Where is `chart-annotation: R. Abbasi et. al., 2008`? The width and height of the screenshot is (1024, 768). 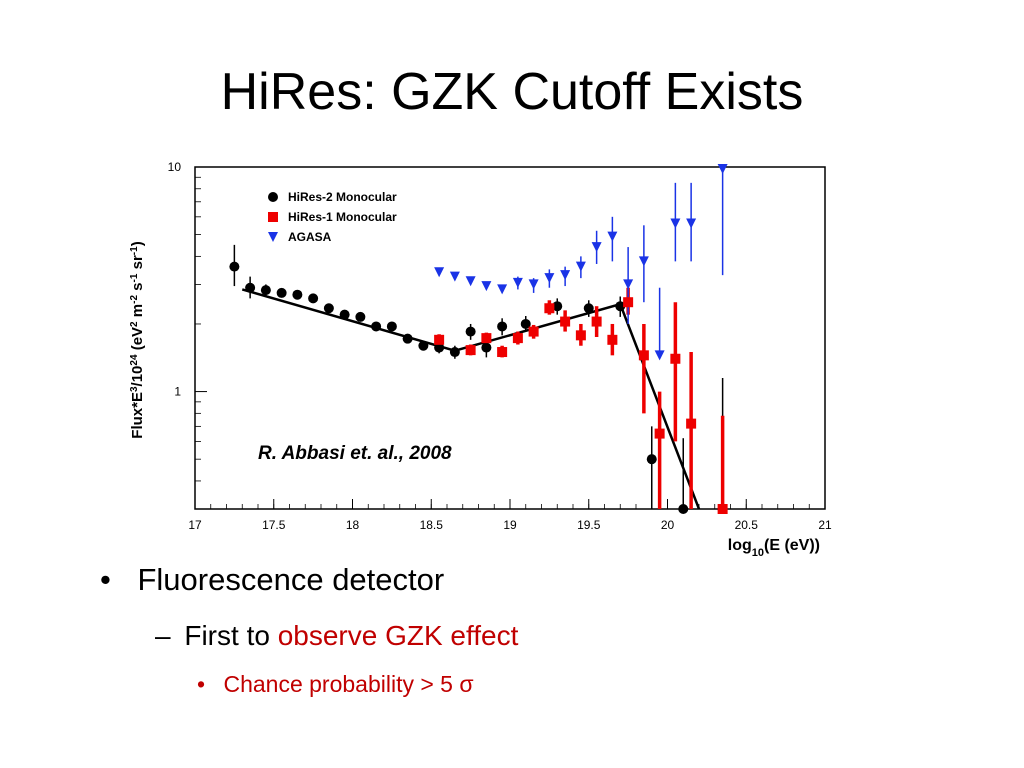 chart-annotation: R. Abbasi et. al., 2008 is located at coordinates (355, 453).